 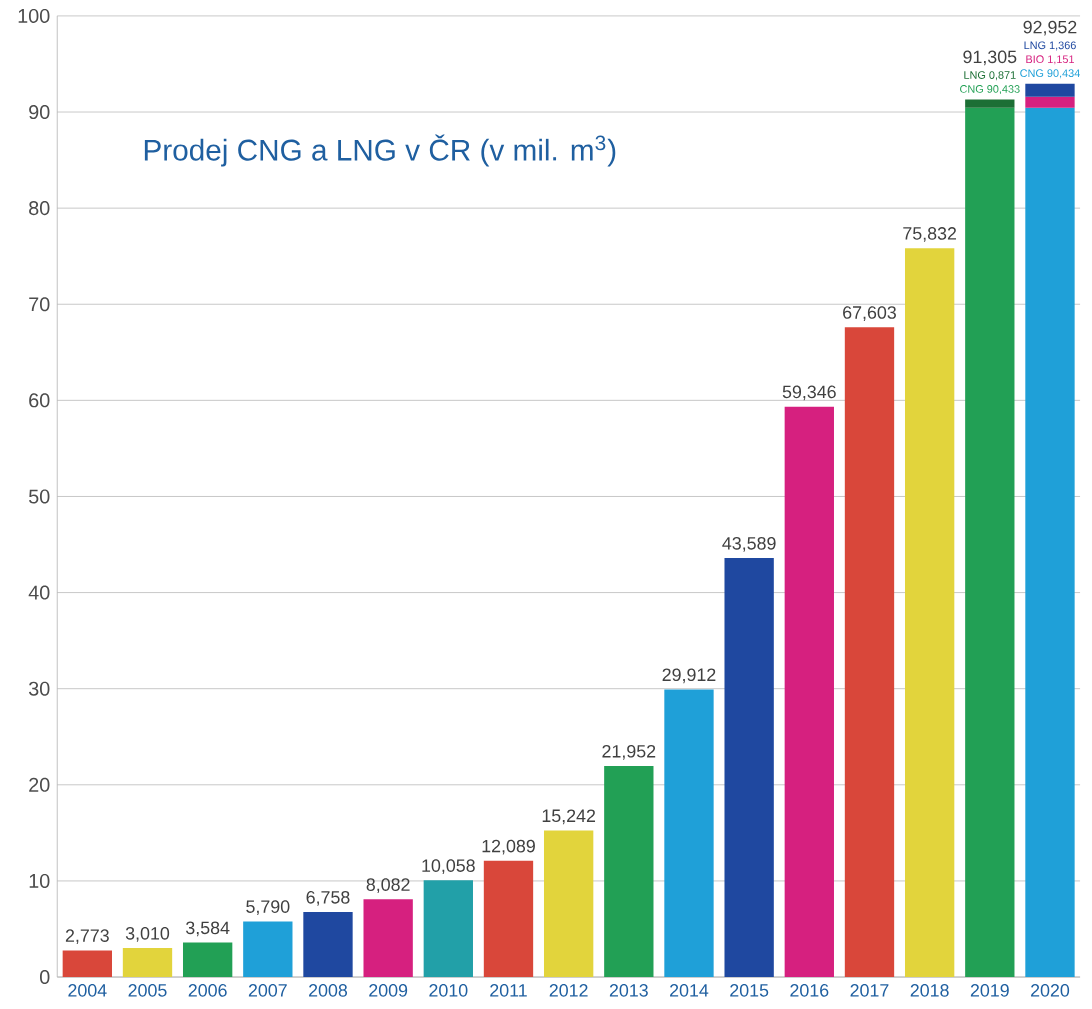 What do you see at coordinates (380, 150) in the screenshot?
I see `text: Prodej CNG a LNG v ČR (v mil. m$^{3}$)` at bounding box center [380, 150].